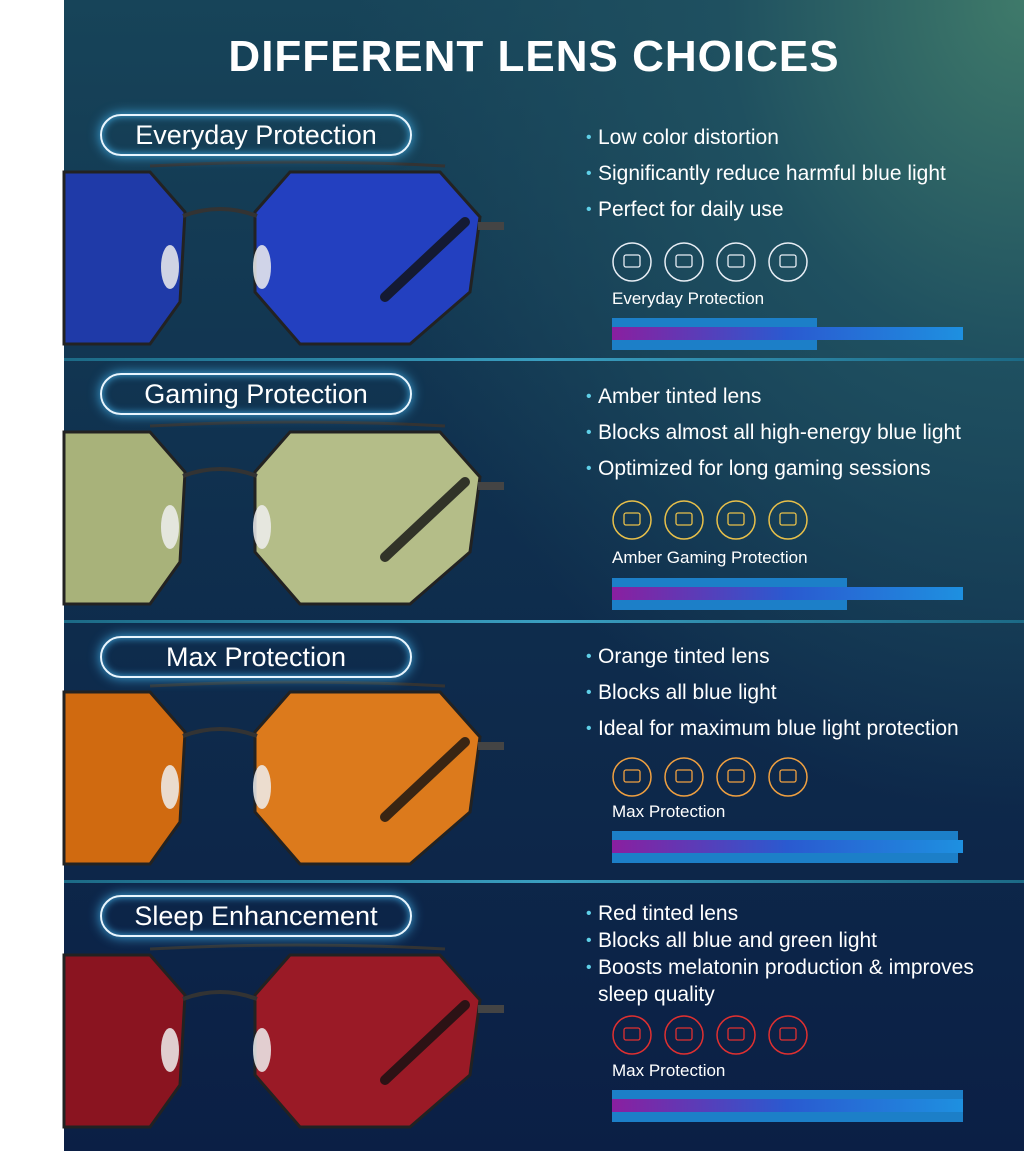  I want to click on section-label: Everyday Protection, so click(256, 135).